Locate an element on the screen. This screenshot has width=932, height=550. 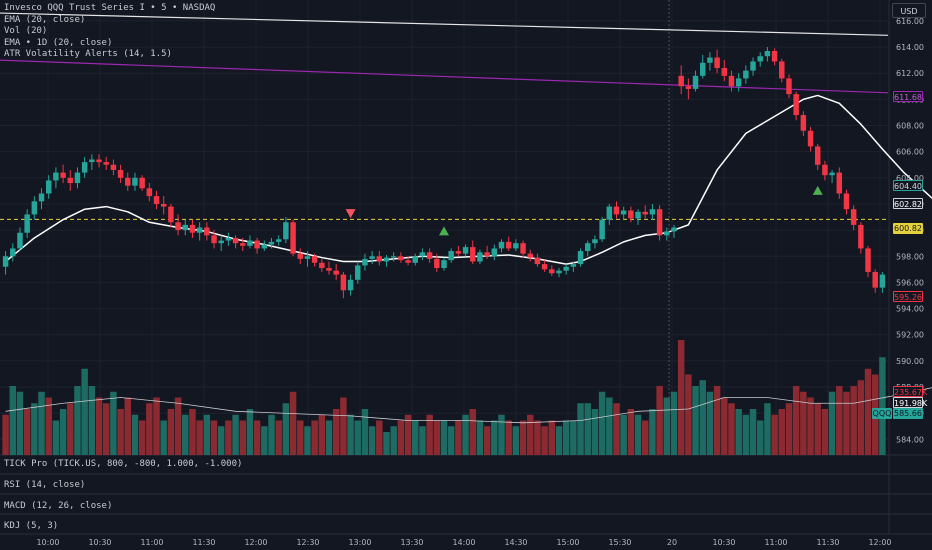
x-tick-label: 20 is located at coordinates (672, 542).